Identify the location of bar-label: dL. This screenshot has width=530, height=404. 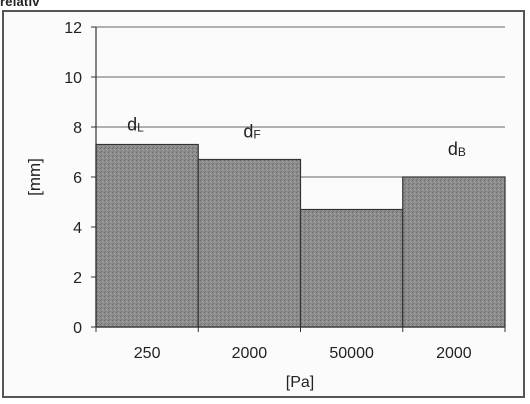
(135, 125).